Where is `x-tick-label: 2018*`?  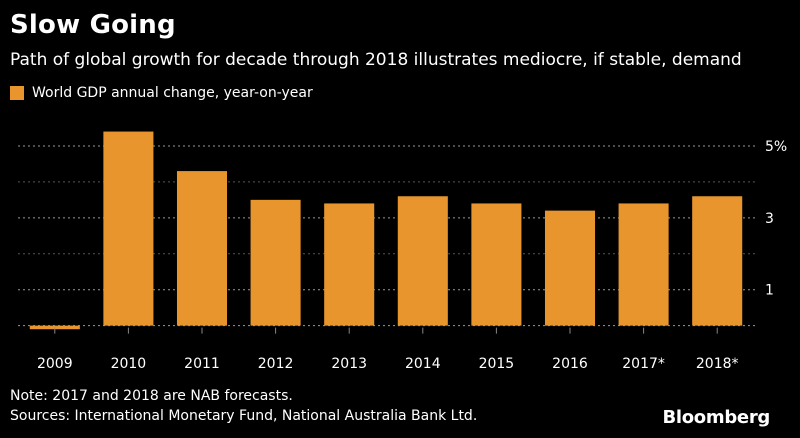 x-tick-label: 2018* is located at coordinates (717, 364).